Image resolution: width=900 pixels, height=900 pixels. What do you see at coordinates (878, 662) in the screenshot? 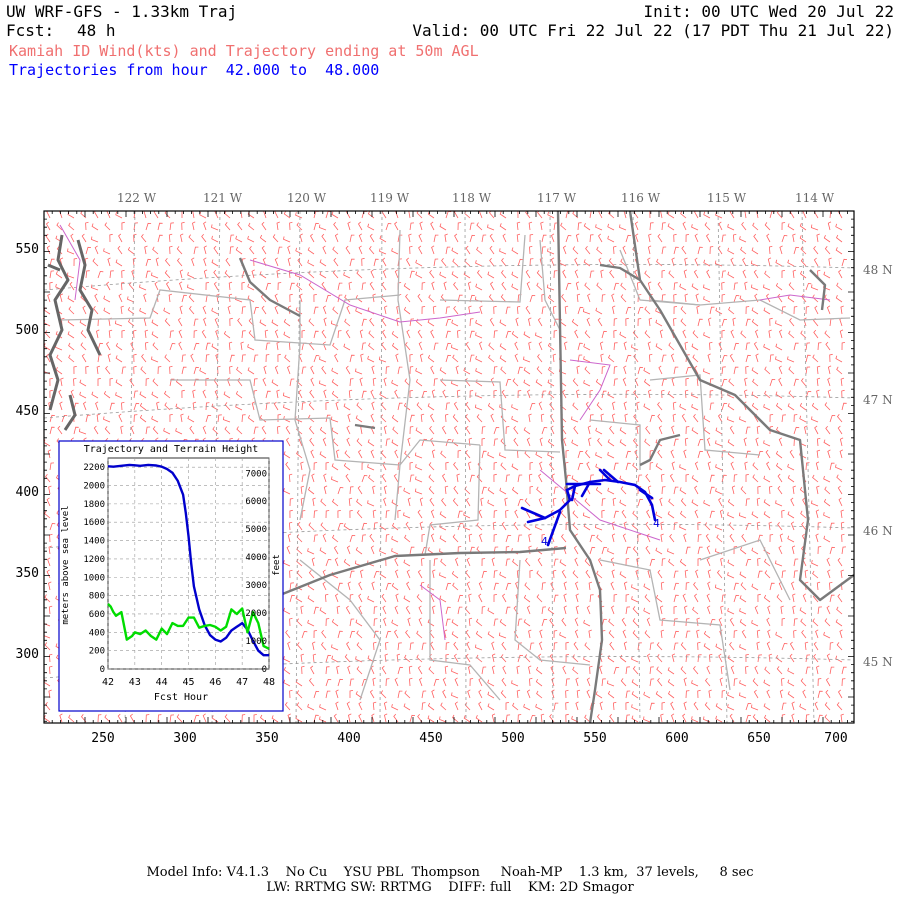
I see `lat-label: 45 N` at bounding box center [878, 662].